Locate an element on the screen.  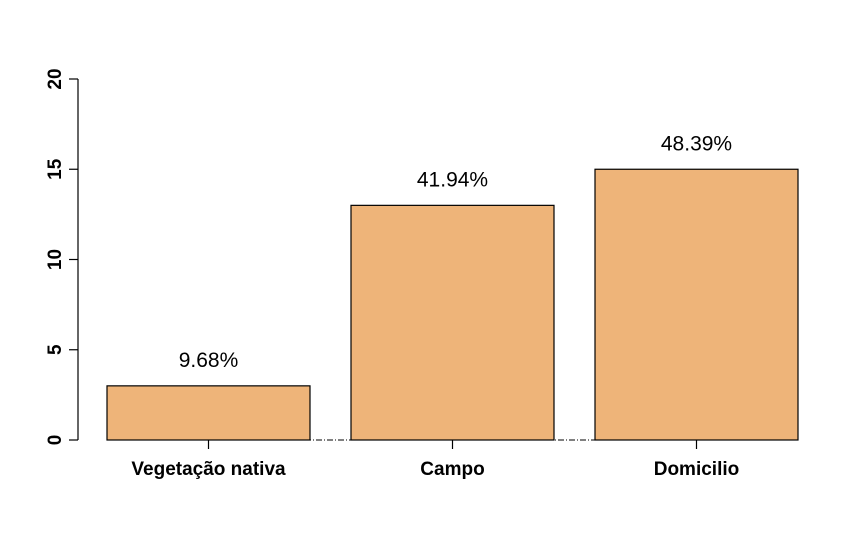
y-tick-label: 0 is located at coordinates (55, 440).